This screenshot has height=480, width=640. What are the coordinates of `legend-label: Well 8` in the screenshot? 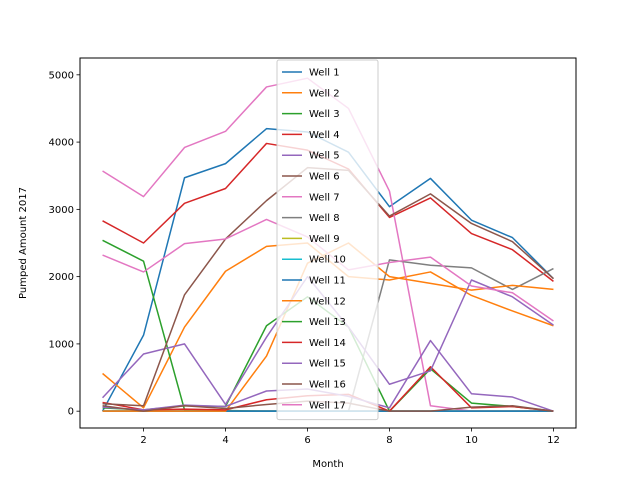 It's located at (324, 218).